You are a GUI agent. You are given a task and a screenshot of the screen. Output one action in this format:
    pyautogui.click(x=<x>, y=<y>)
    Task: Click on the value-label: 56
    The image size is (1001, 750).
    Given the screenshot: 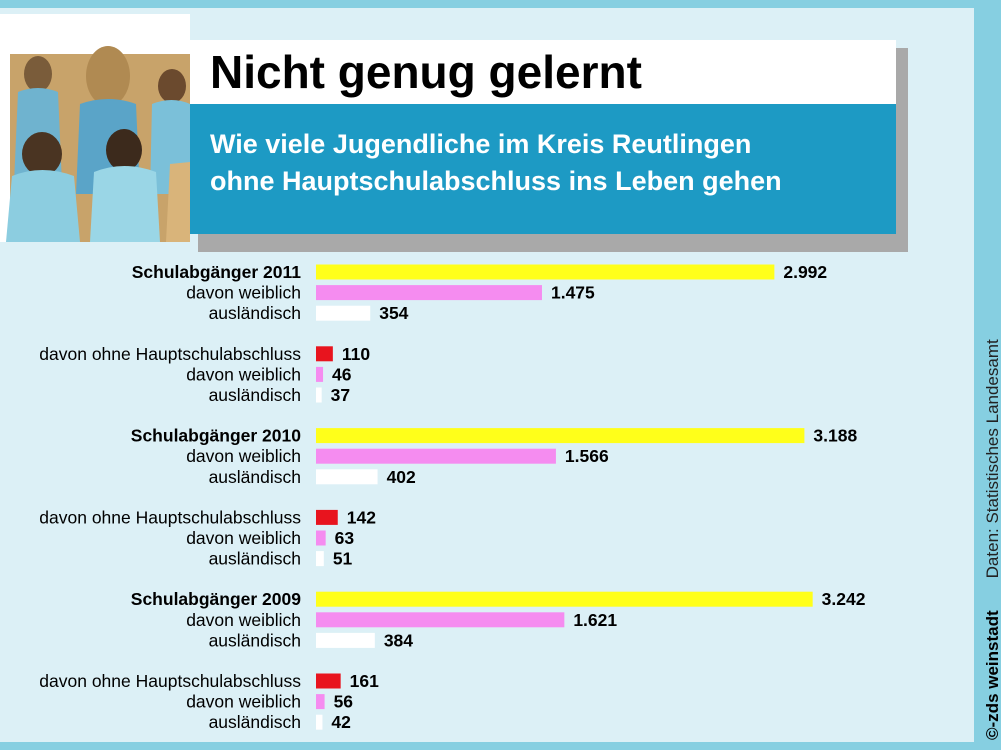 What is the action you would take?
    pyautogui.click(x=344, y=702)
    